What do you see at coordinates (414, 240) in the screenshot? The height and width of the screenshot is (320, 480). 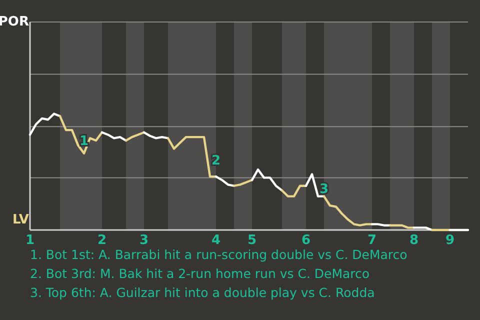 I see `x-tick-label: 8` at bounding box center [414, 240].